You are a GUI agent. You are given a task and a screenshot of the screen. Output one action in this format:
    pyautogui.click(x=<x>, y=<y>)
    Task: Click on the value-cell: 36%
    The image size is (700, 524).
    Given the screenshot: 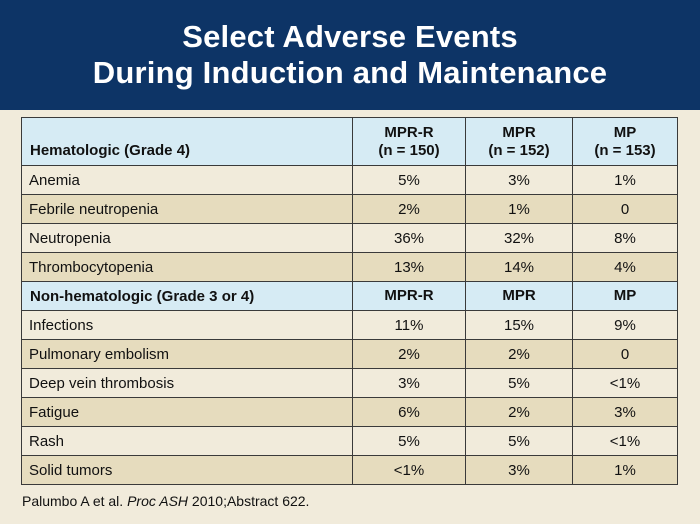 What is the action you would take?
    pyautogui.click(x=409, y=238)
    